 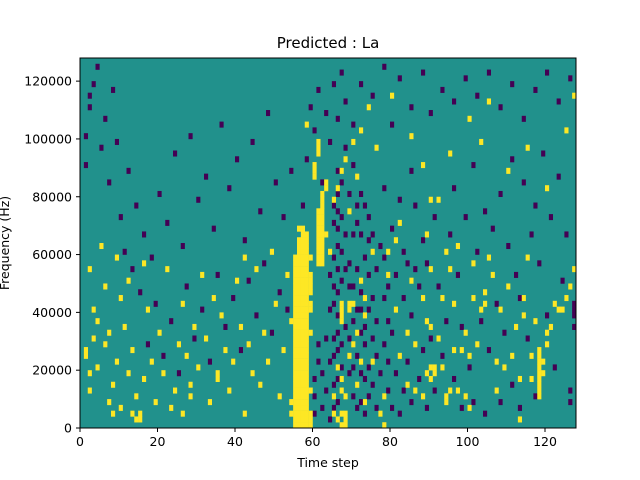 I want to click on y-axis-label: Frequency (Hz), so click(x=6, y=243).